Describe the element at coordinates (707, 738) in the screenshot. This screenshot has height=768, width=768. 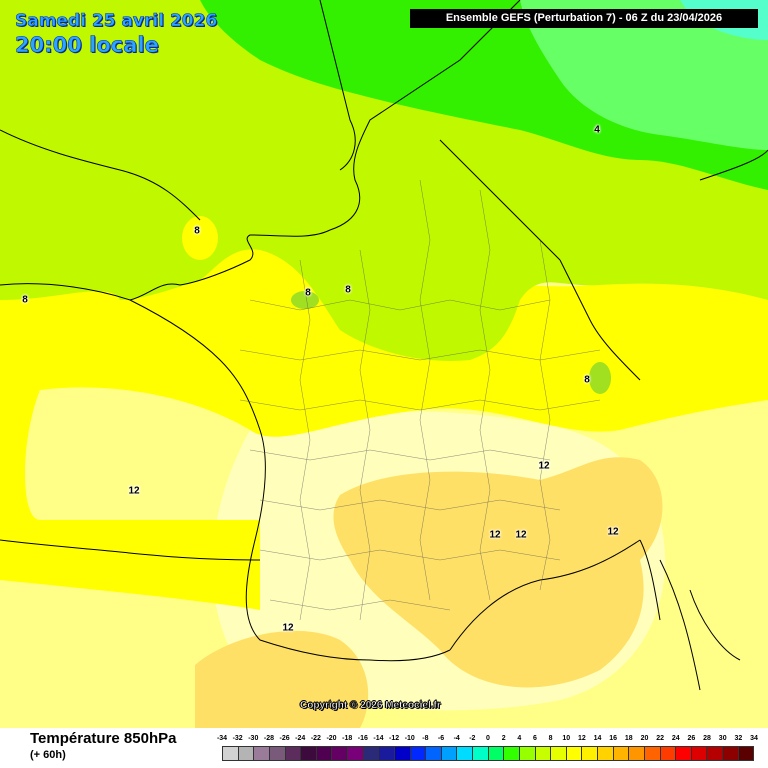
I see `scale-tick-label: 28` at that location.